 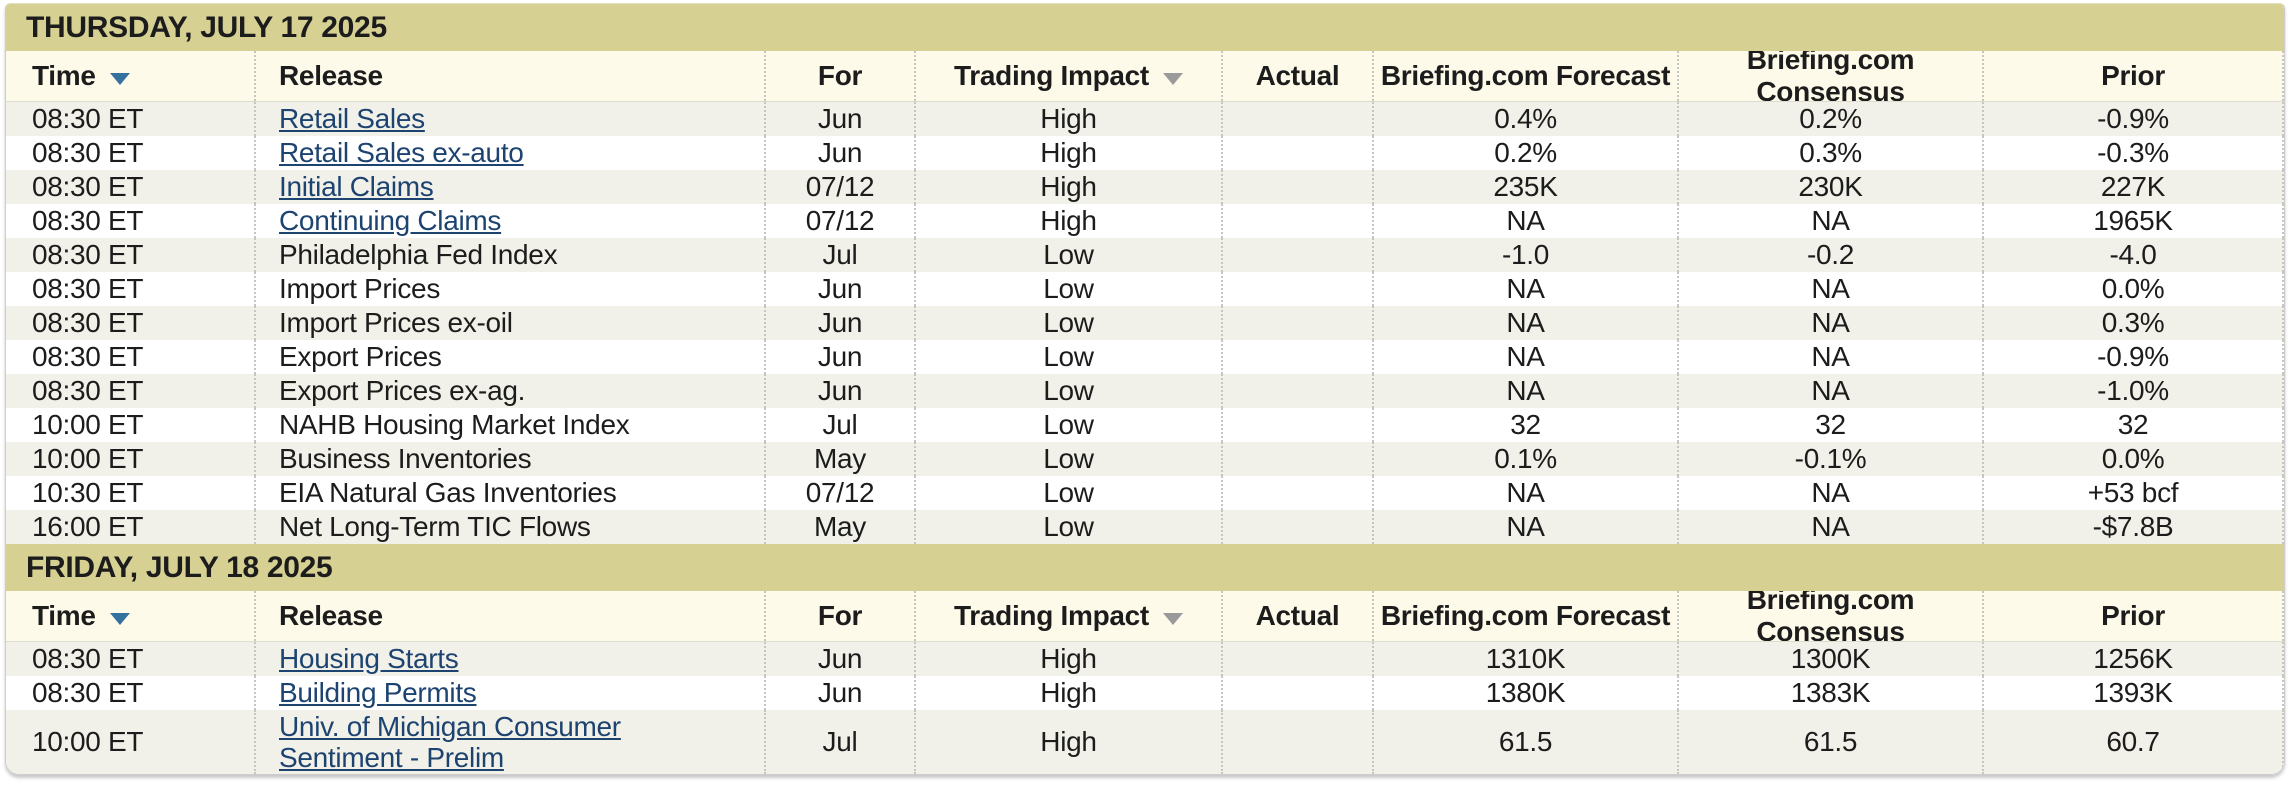 What do you see at coordinates (1145, 27) in the screenshot?
I see `date-band: THURSDAY, JULY 17 2025` at bounding box center [1145, 27].